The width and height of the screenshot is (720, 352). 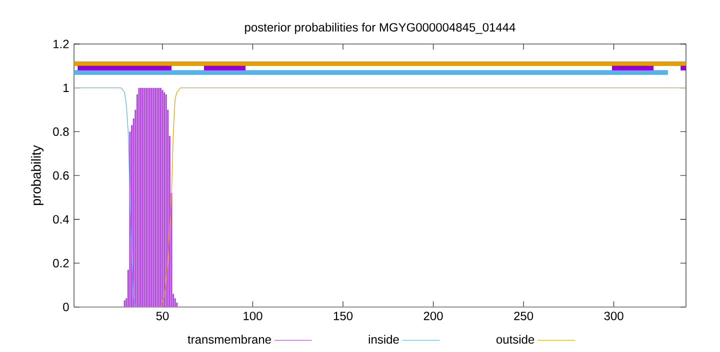 What do you see at coordinates (383, 339) in the screenshot?
I see `legend-label: inside` at bounding box center [383, 339].